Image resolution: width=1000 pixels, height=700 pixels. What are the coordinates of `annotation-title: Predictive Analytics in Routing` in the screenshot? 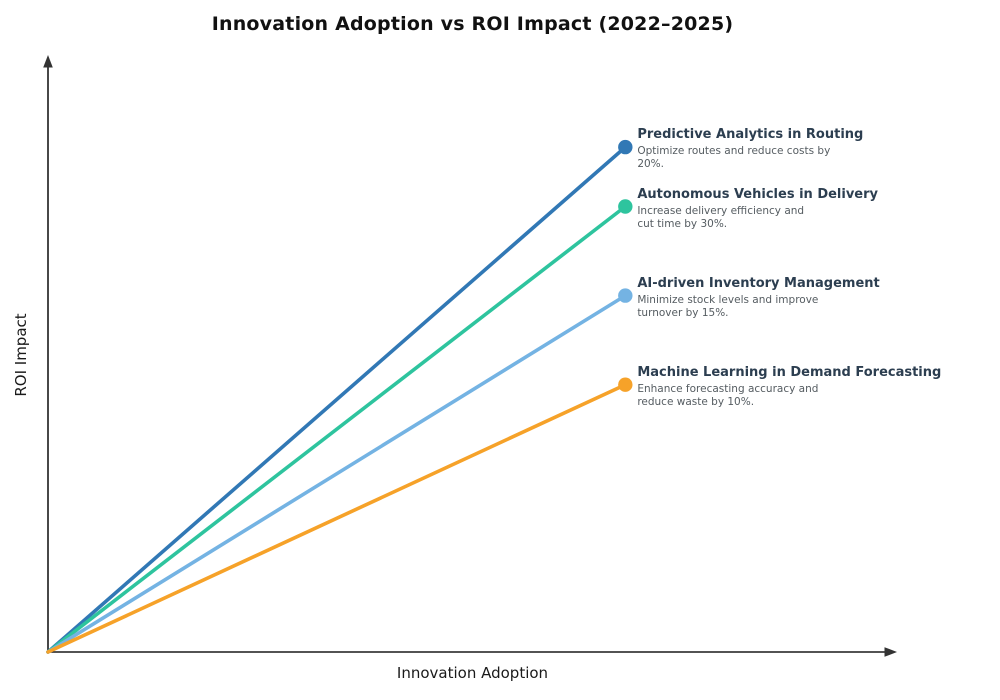 It's located at (750, 135).